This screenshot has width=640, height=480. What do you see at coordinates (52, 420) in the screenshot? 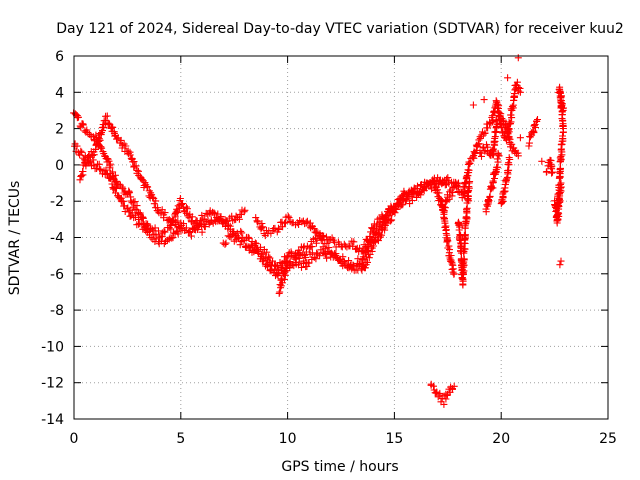
I see `y-tick-label: -14` at bounding box center [52, 420].